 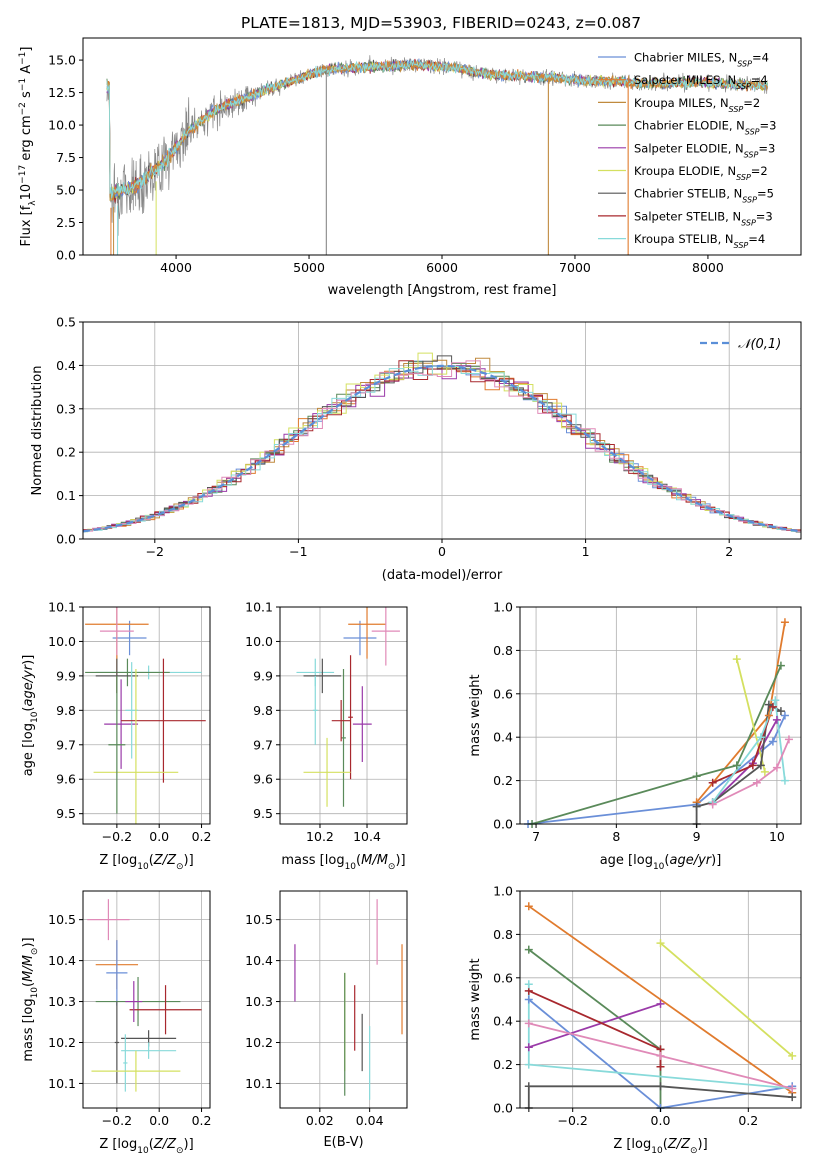 What do you see at coordinates (503, 607) in the screenshot?
I see `y-tick-label: 1.0` at bounding box center [503, 607].